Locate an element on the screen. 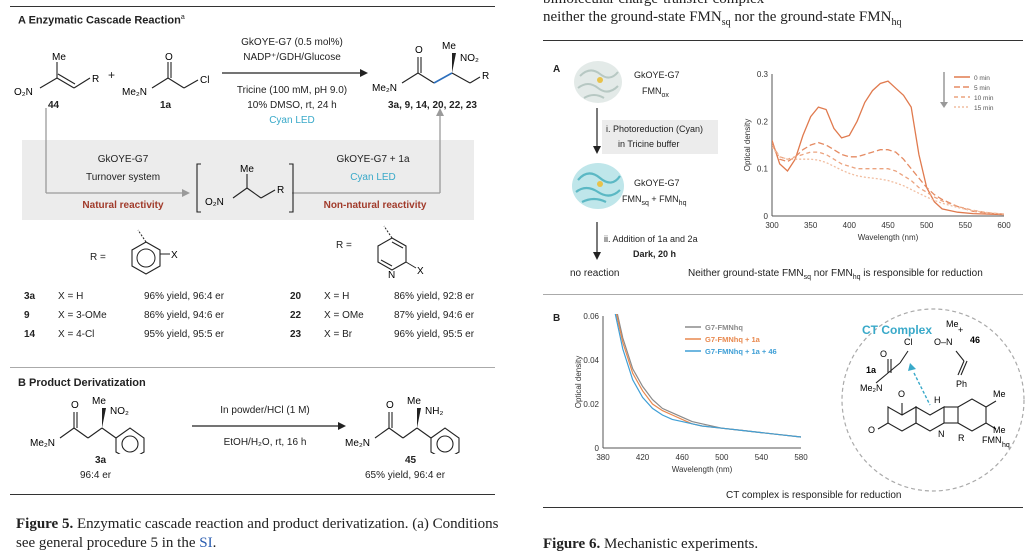 This screenshot has height=560, width=1033. box-right-light: Cyan LED is located at coordinates (373, 177).